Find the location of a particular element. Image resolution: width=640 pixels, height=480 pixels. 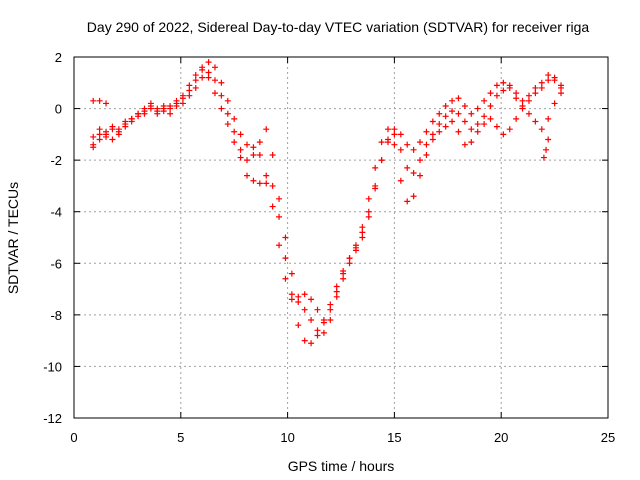

y-tick-label: -12 is located at coordinates (52, 418).